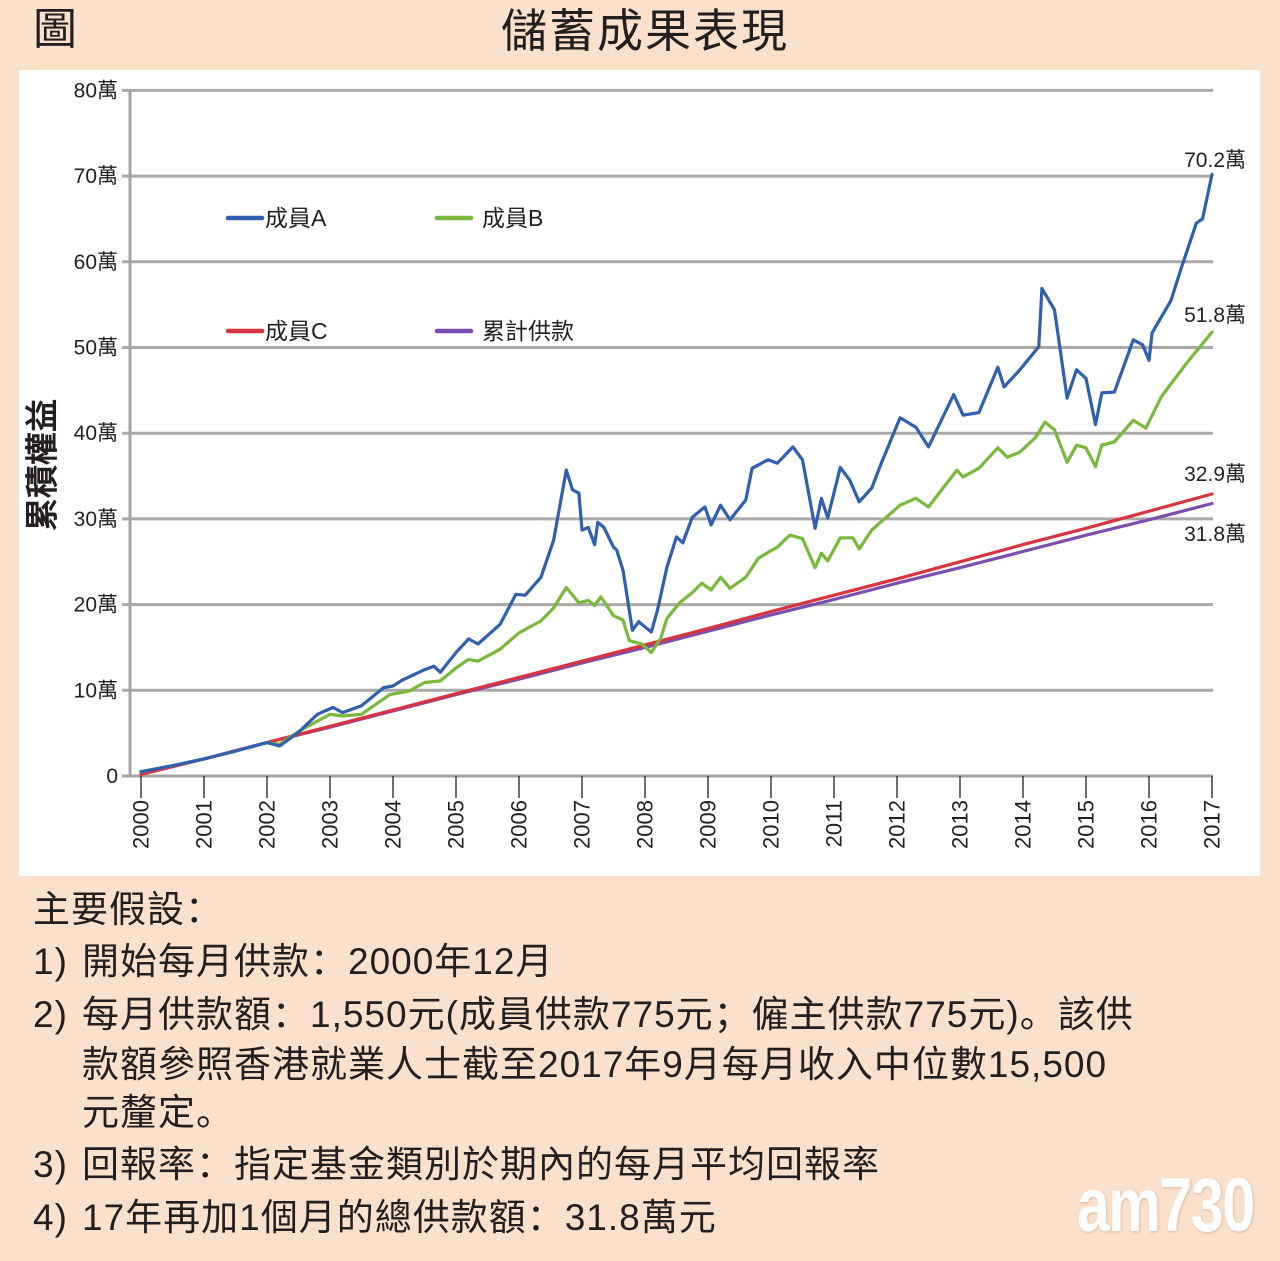 The image size is (1280, 1261). I want to click on x-tick-label: 2006, so click(519, 824).